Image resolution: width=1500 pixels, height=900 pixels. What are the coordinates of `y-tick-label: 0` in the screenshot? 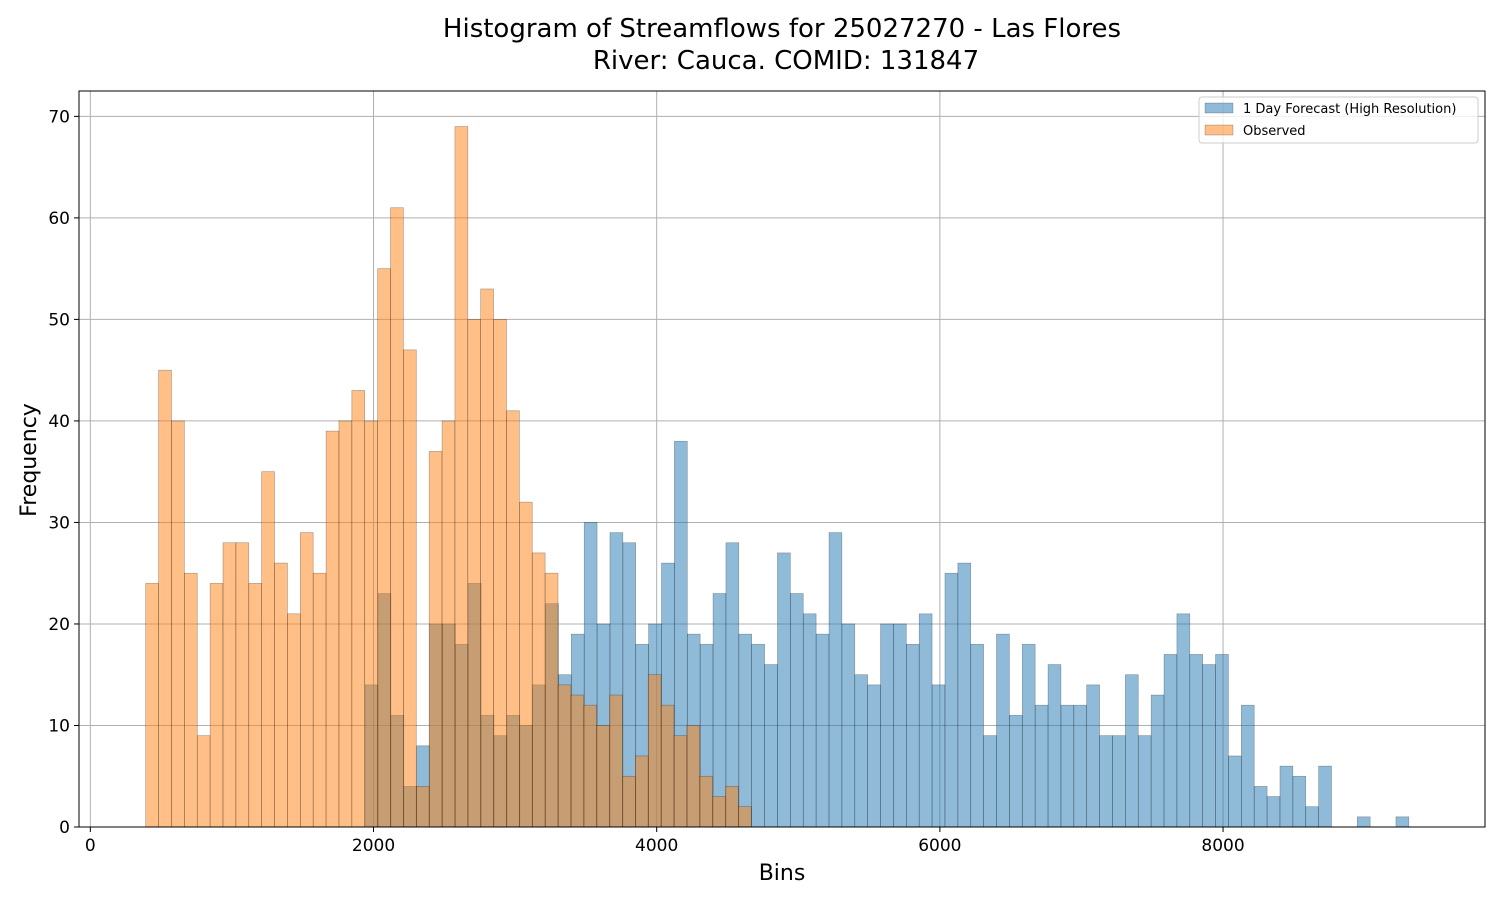 It's located at (64, 828).